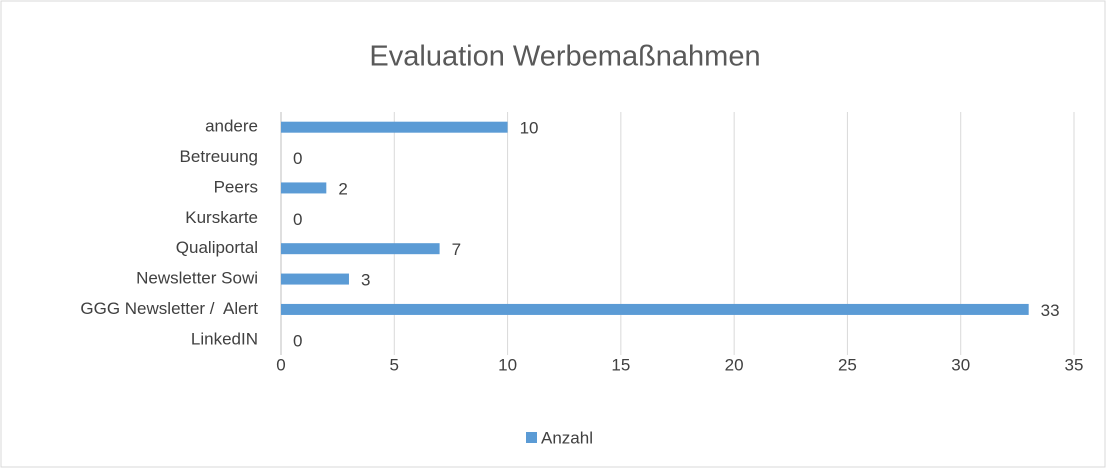 This screenshot has height=471, width=1108. I want to click on y-tick-label: LinkedIN, so click(224, 338).